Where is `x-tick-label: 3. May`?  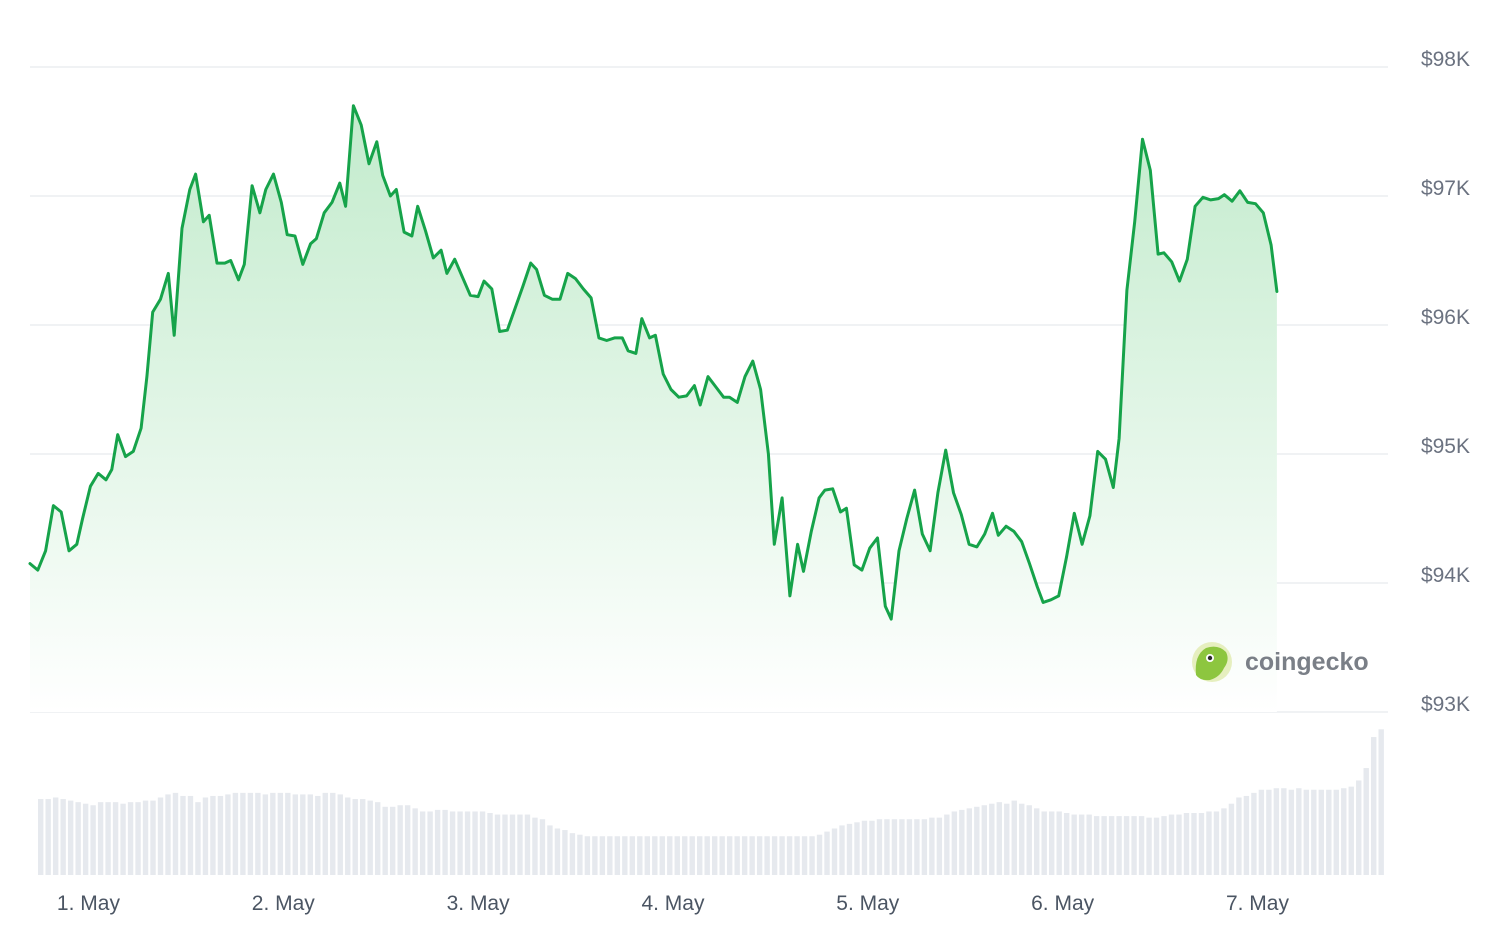 x-tick-label: 3. May is located at coordinates (479, 903).